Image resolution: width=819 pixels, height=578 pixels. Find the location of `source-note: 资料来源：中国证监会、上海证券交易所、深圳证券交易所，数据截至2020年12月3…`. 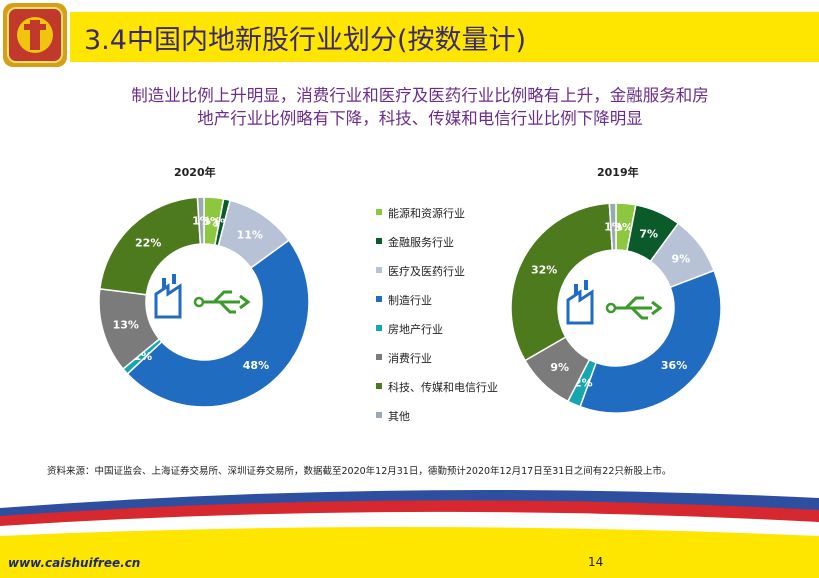

source-note: 资料来源：中国证监会、上海证券交易所、深圳证券交易所，数据截至2020年12月3… is located at coordinates (359, 471).